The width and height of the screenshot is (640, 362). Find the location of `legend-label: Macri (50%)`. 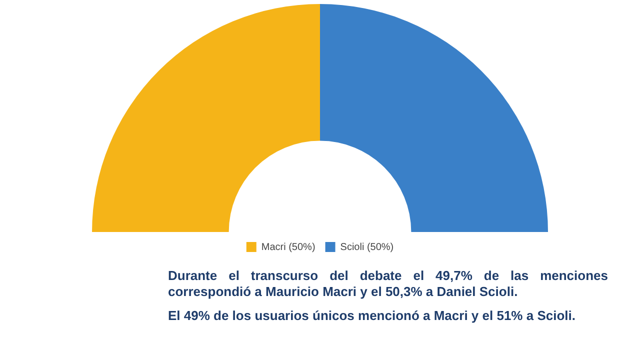

legend-label: Macri (50%) is located at coordinates (288, 247).